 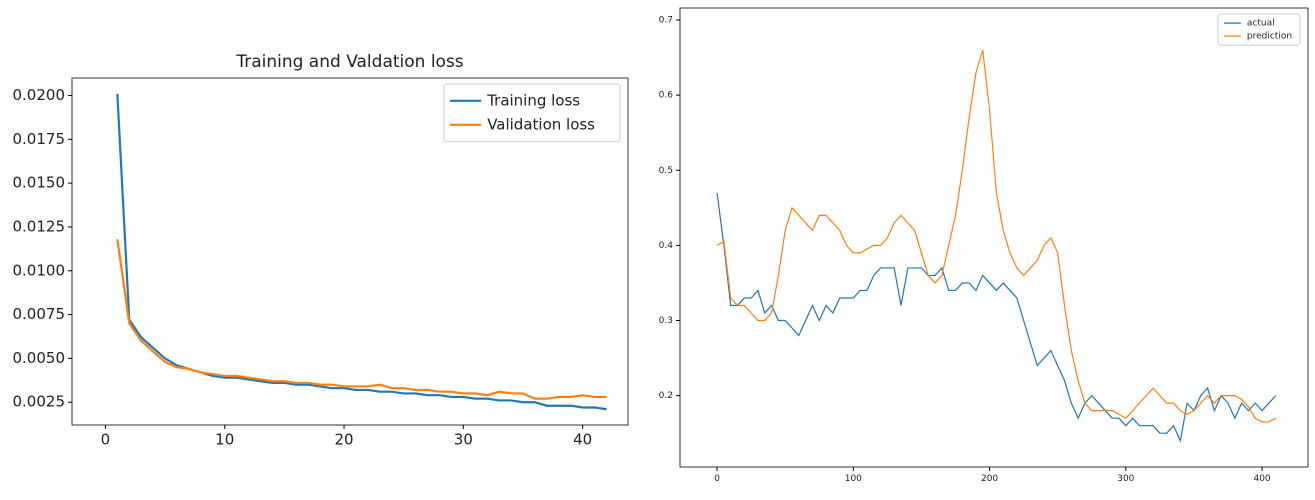 What do you see at coordinates (1261, 479) in the screenshot?
I see `x-tick-label: 400` at bounding box center [1261, 479].